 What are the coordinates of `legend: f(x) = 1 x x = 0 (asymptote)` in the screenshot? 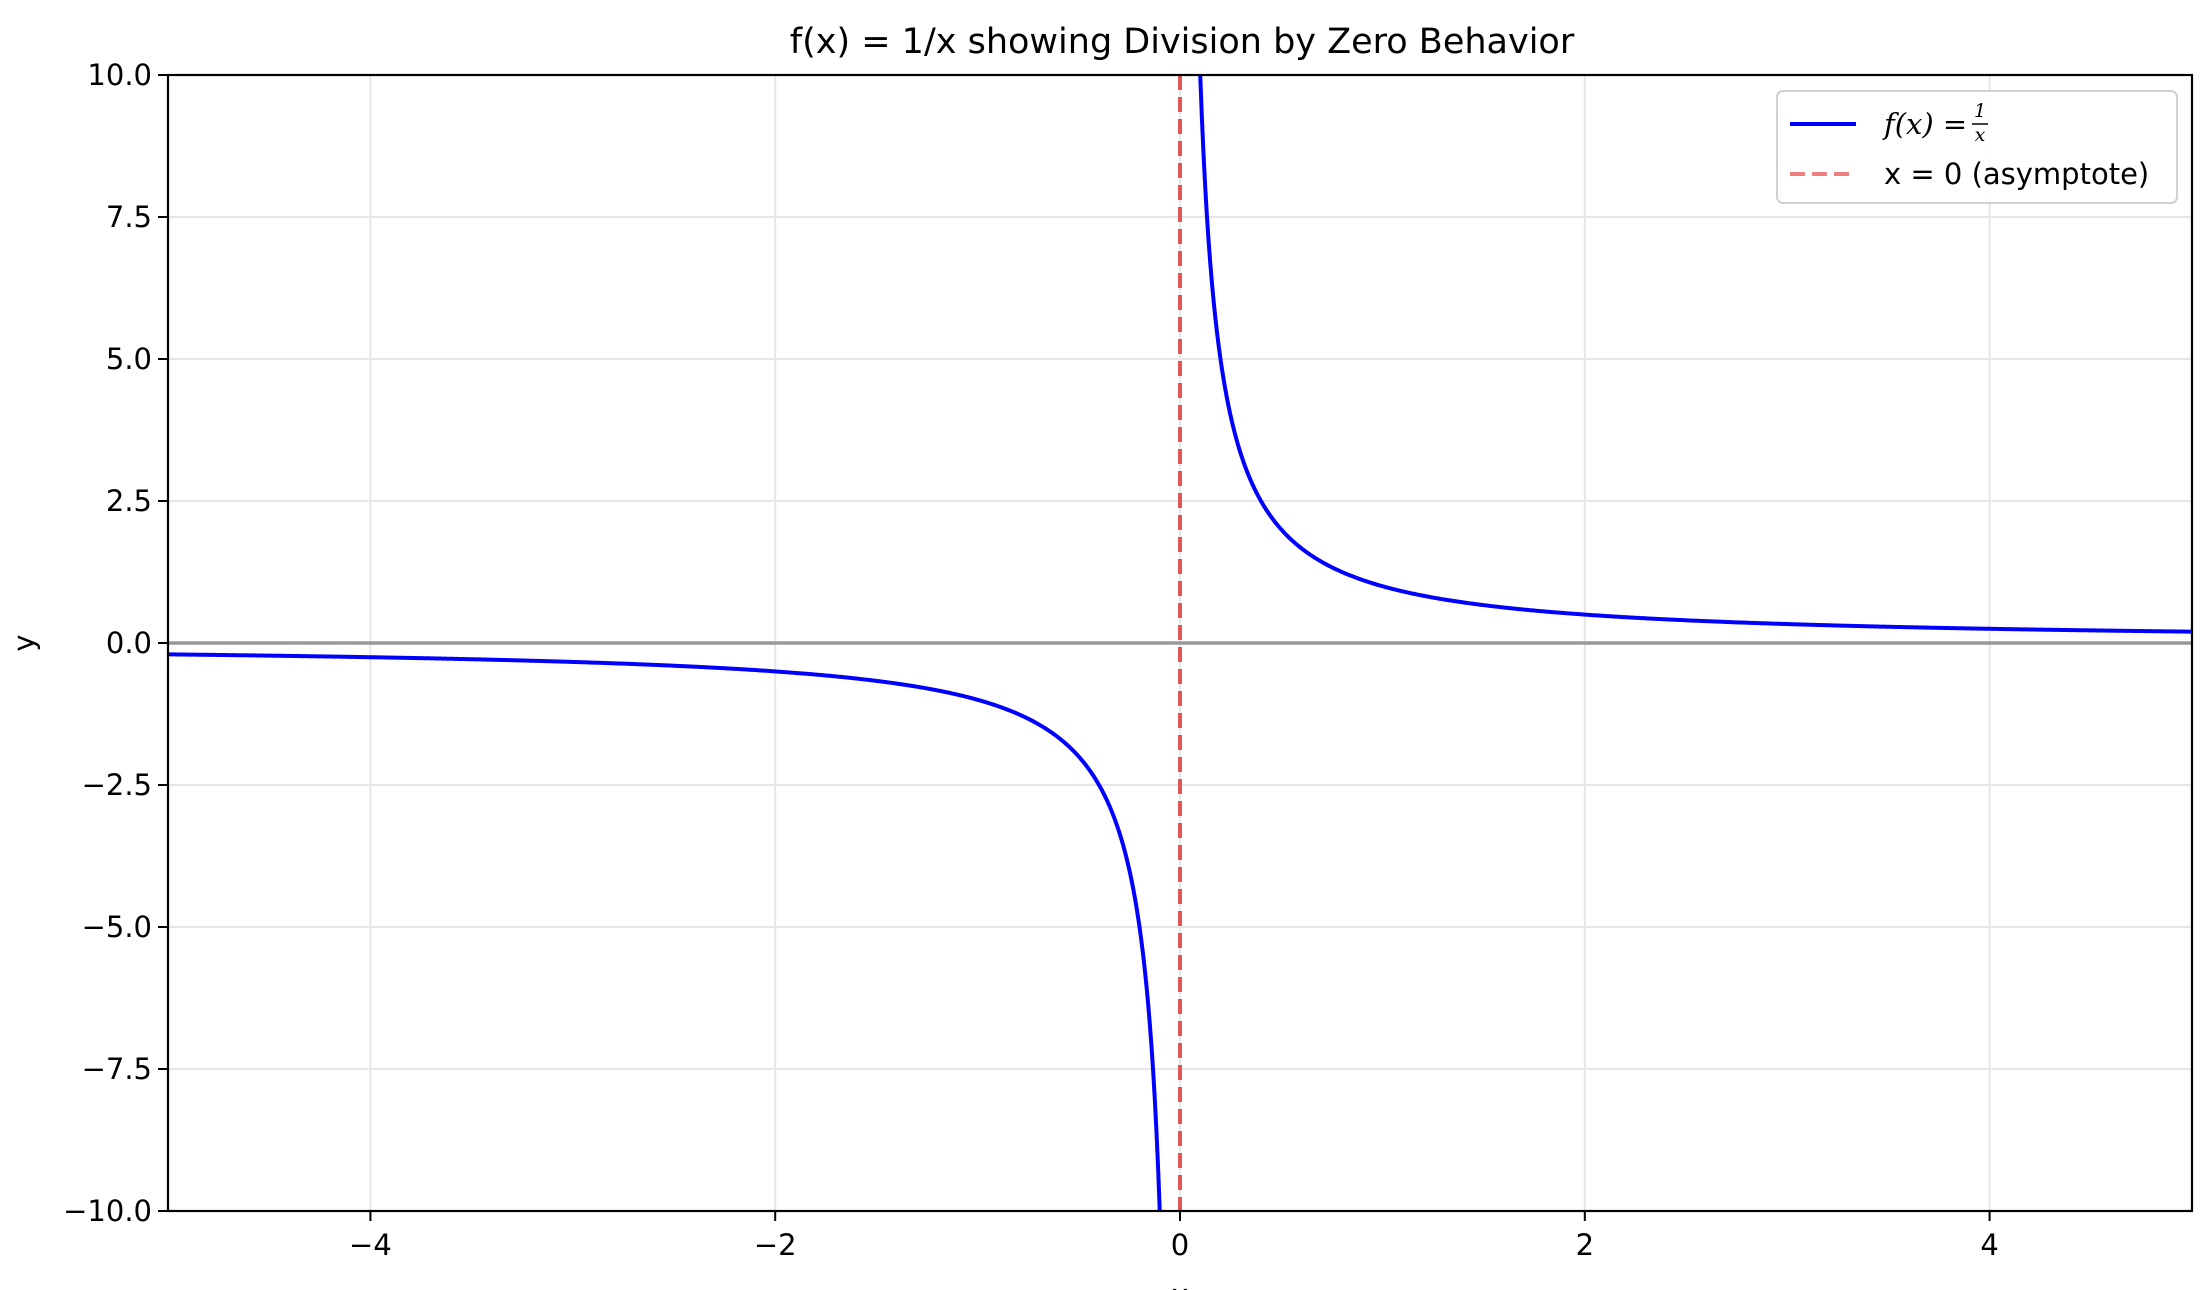 It's located at (1977, 147).